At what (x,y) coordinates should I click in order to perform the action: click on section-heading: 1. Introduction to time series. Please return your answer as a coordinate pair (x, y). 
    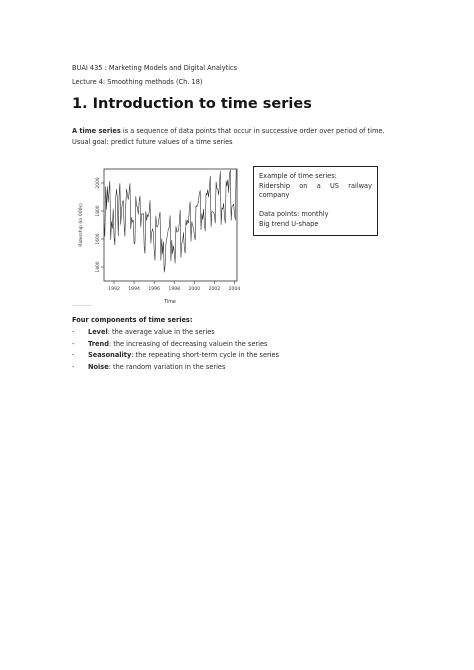
    Looking at the image, I should click on (192, 104).